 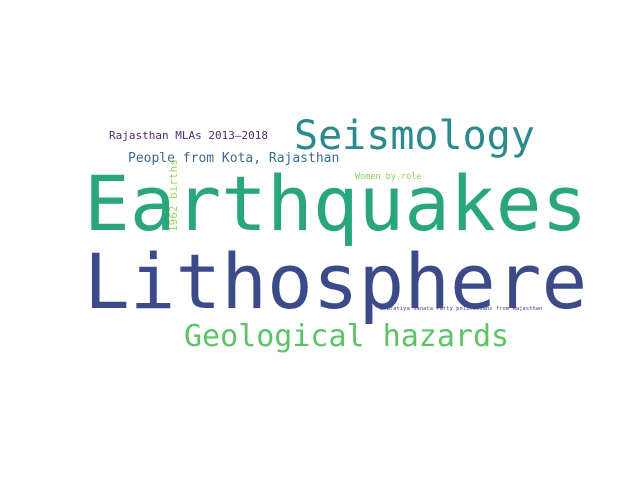 What do you see at coordinates (188, 135) in the screenshot?
I see `word-rajasthan-mlas: Rajasthan MLAs 2013–2018` at bounding box center [188, 135].